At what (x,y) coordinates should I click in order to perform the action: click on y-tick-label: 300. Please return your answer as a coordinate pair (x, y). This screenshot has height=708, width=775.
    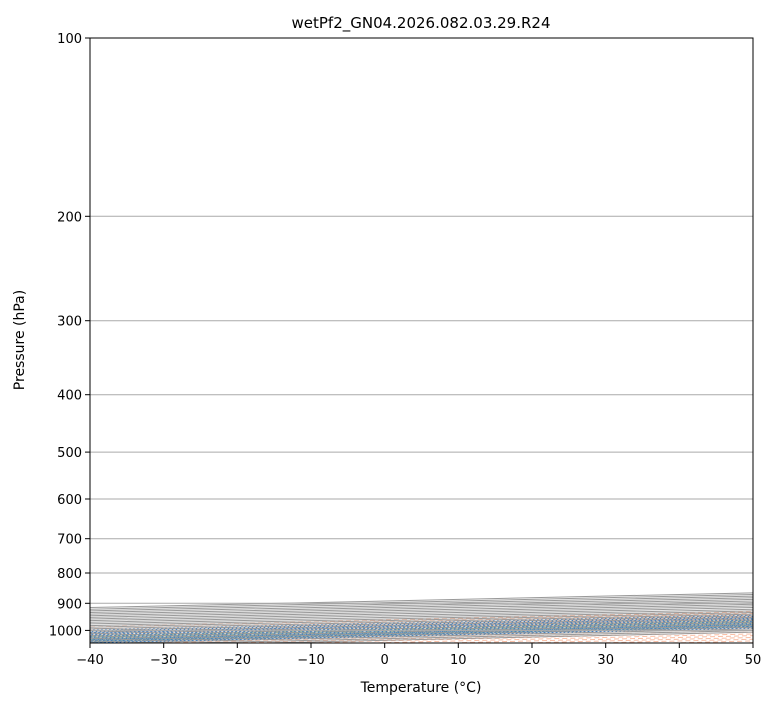
    Looking at the image, I should click on (69, 322).